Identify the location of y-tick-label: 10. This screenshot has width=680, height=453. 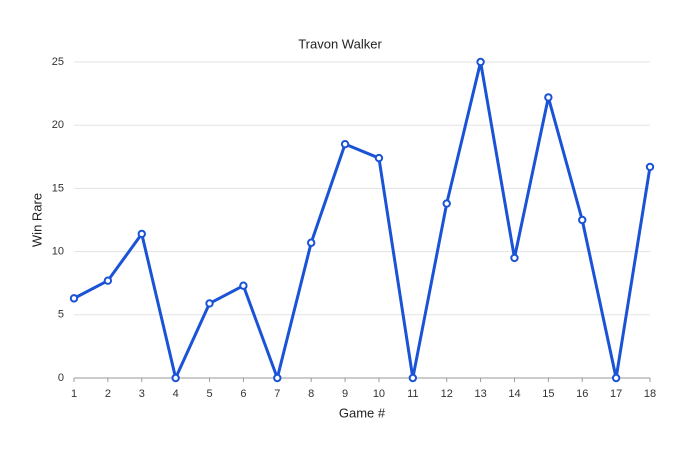
(58, 252).